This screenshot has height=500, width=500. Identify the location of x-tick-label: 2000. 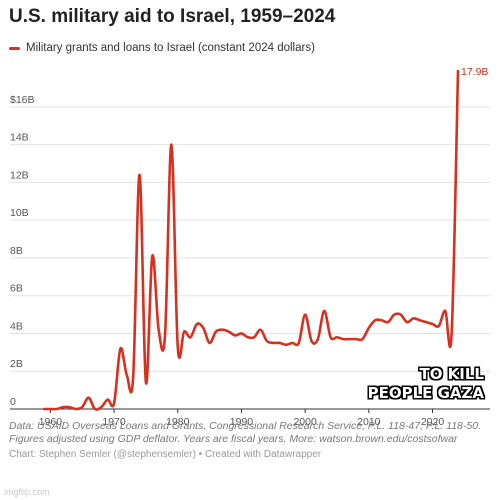
(305, 422).